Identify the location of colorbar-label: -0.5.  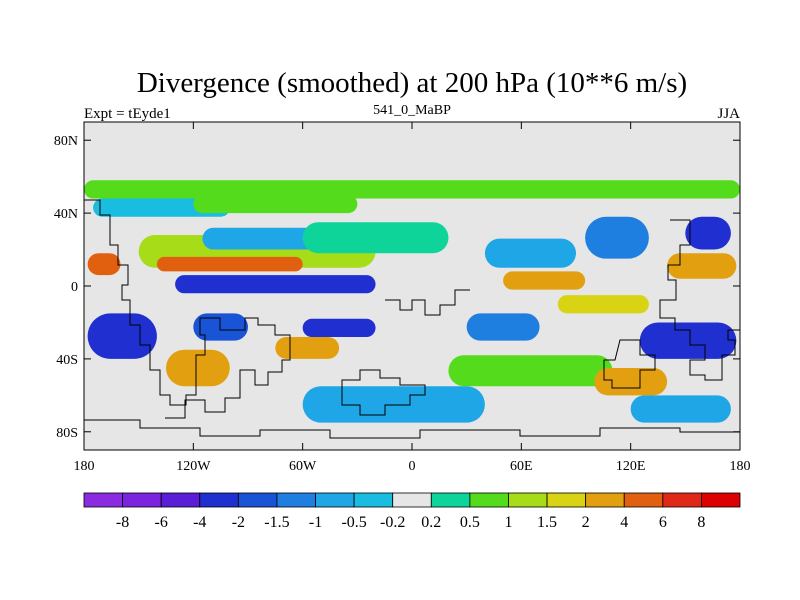
(353, 522).